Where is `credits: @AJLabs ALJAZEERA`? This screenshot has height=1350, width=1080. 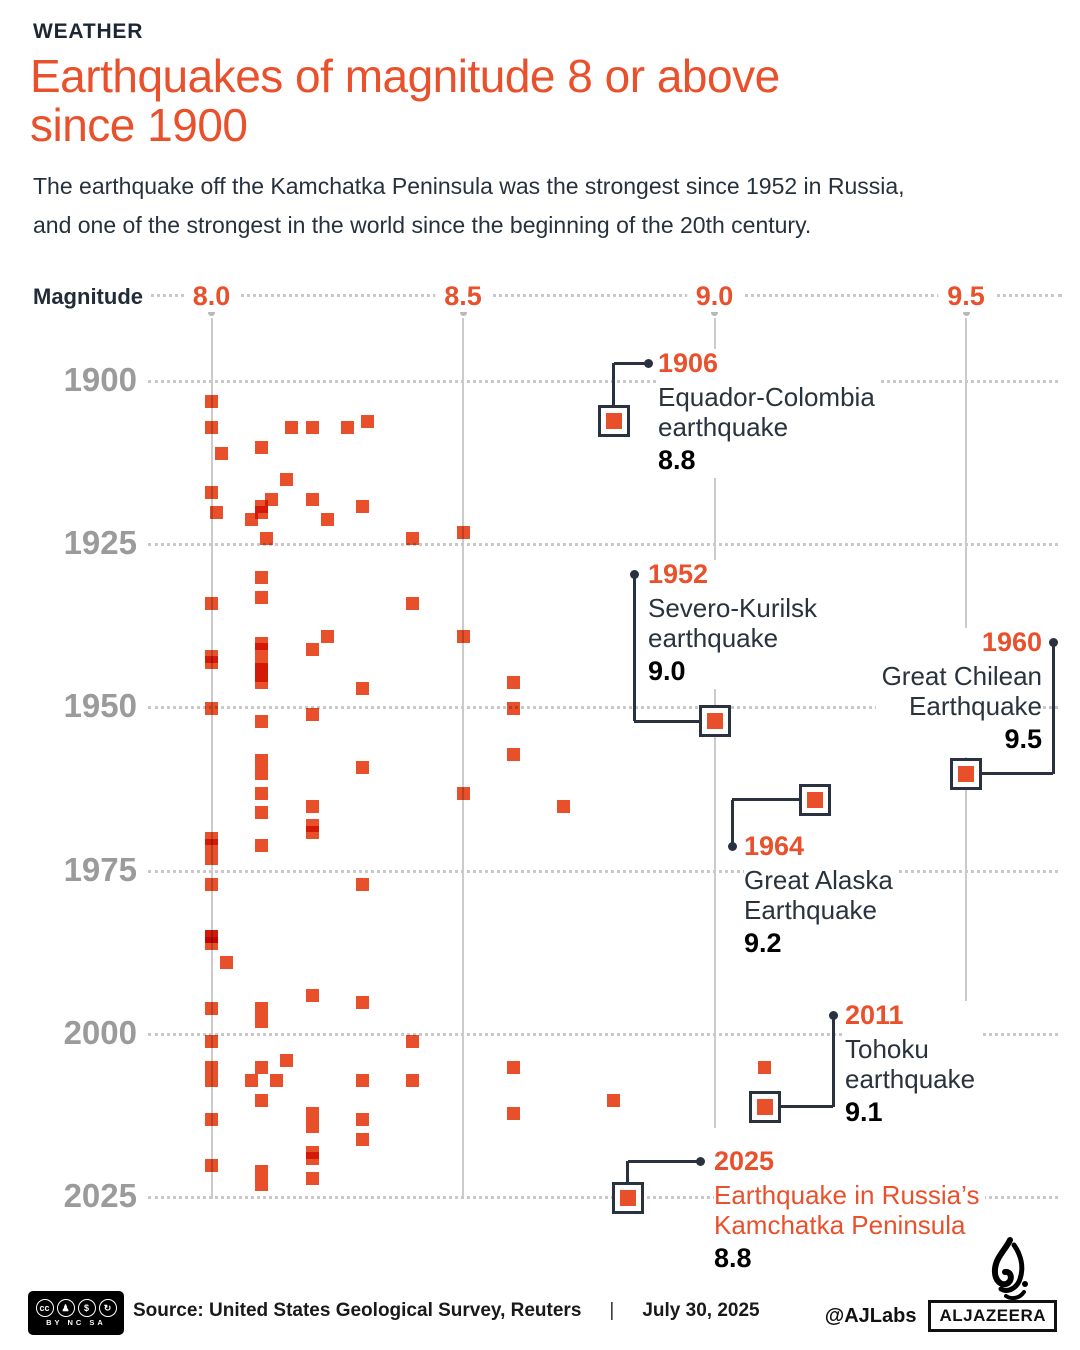 credits: @AJLabs ALJAZEERA is located at coordinates (941, 1316).